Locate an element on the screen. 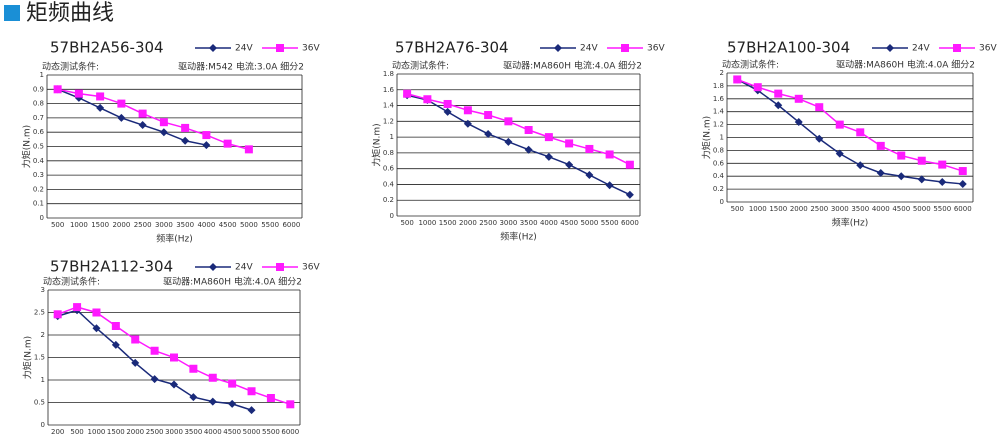 The height and width of the screenshot is (439, 1000). x-axis-label: 频率(Hz) is located at coordinates (174, 239).